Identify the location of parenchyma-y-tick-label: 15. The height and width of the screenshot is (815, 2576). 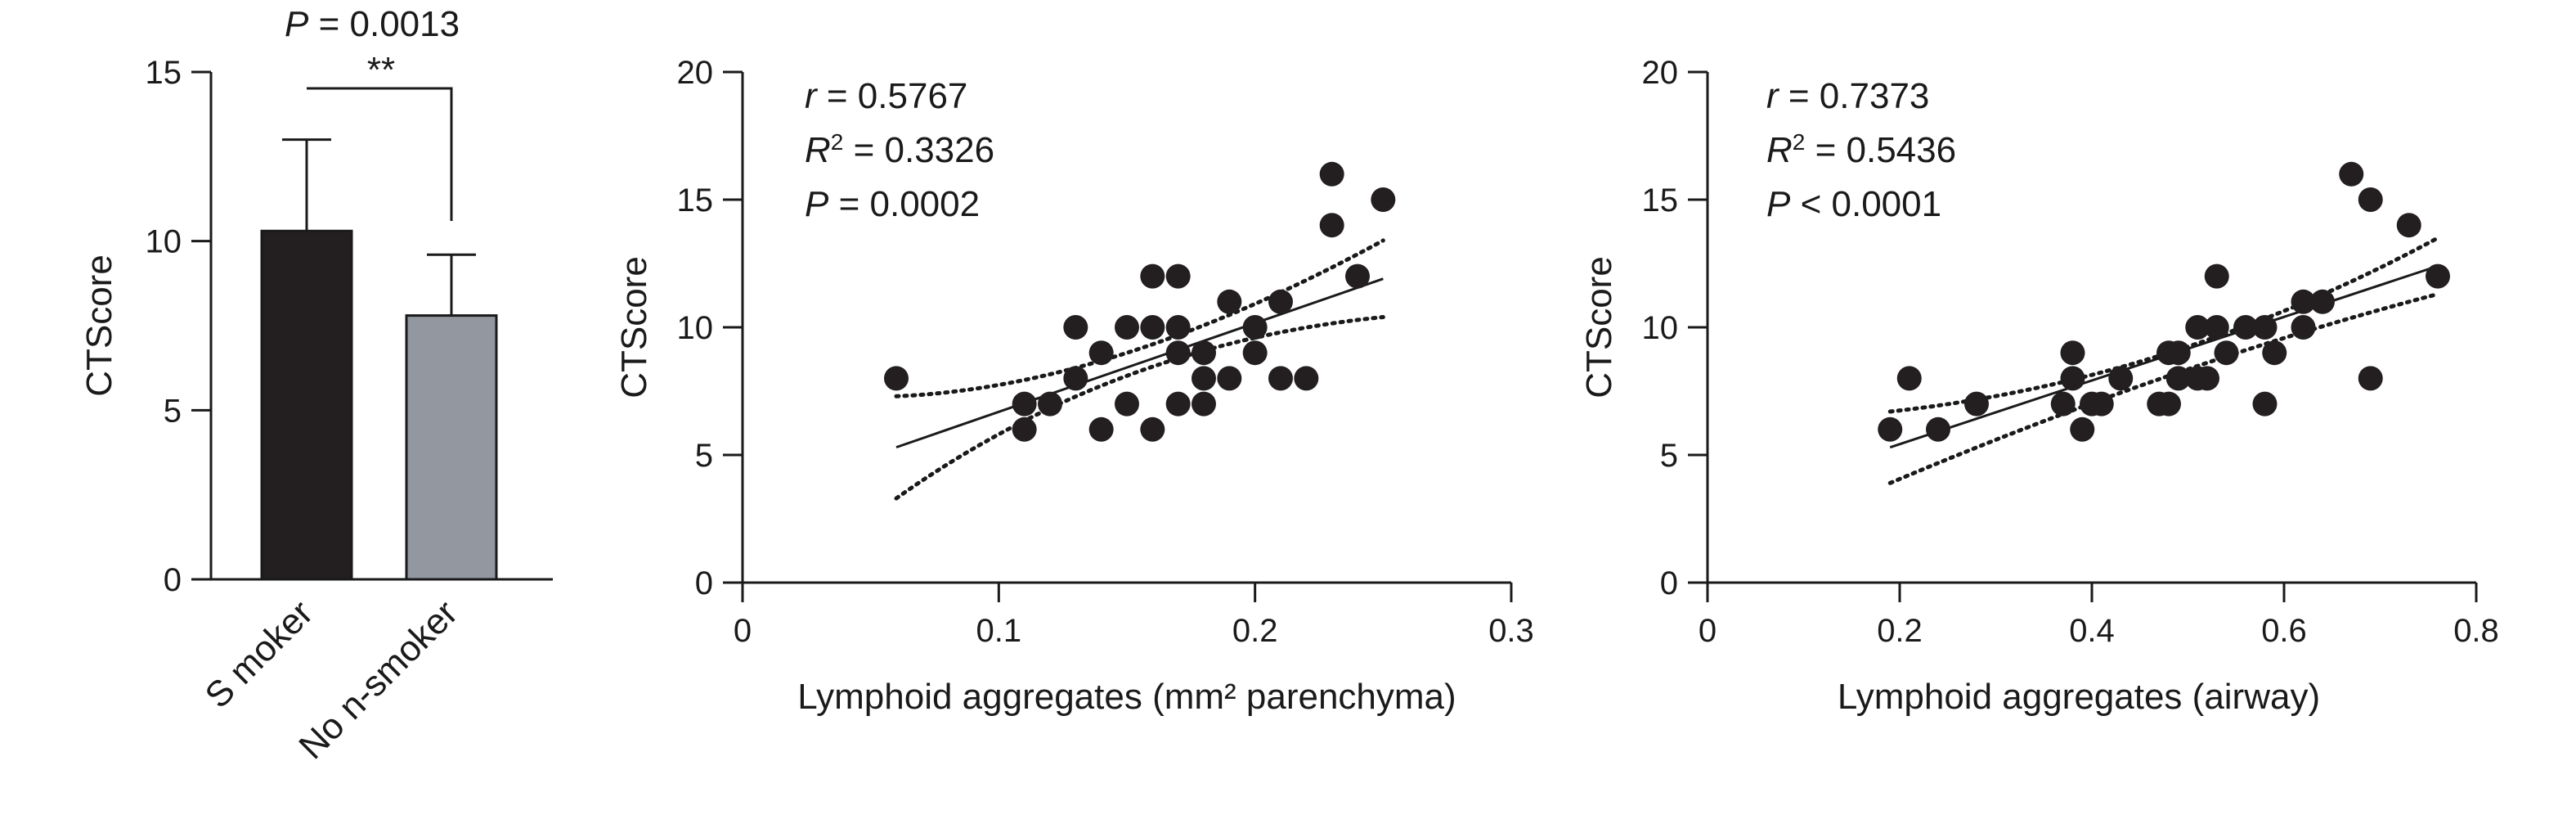
(695, 200).